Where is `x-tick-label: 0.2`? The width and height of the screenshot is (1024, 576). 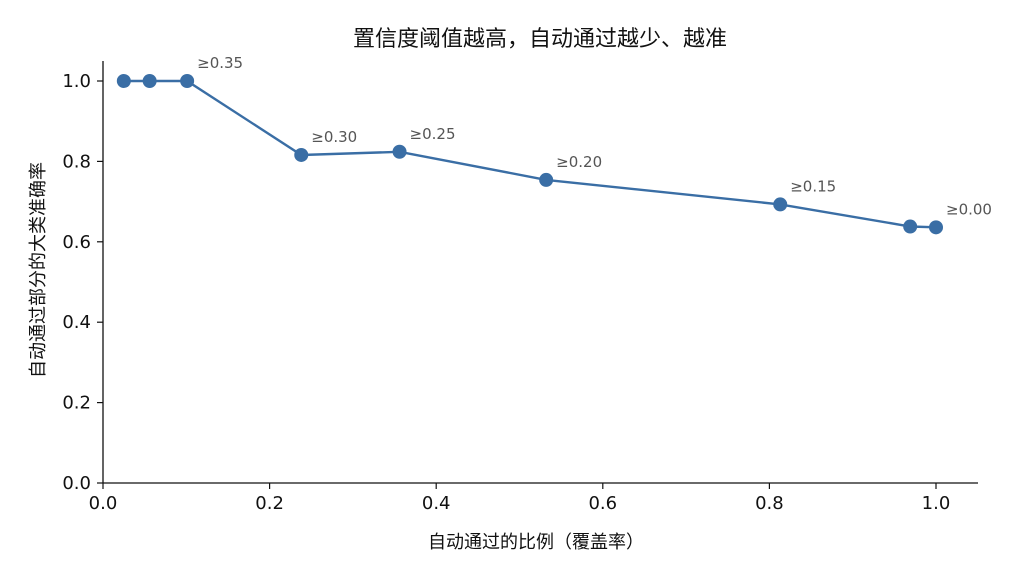 x-tick-label: 0.2 is located at coordinates (269, 503).